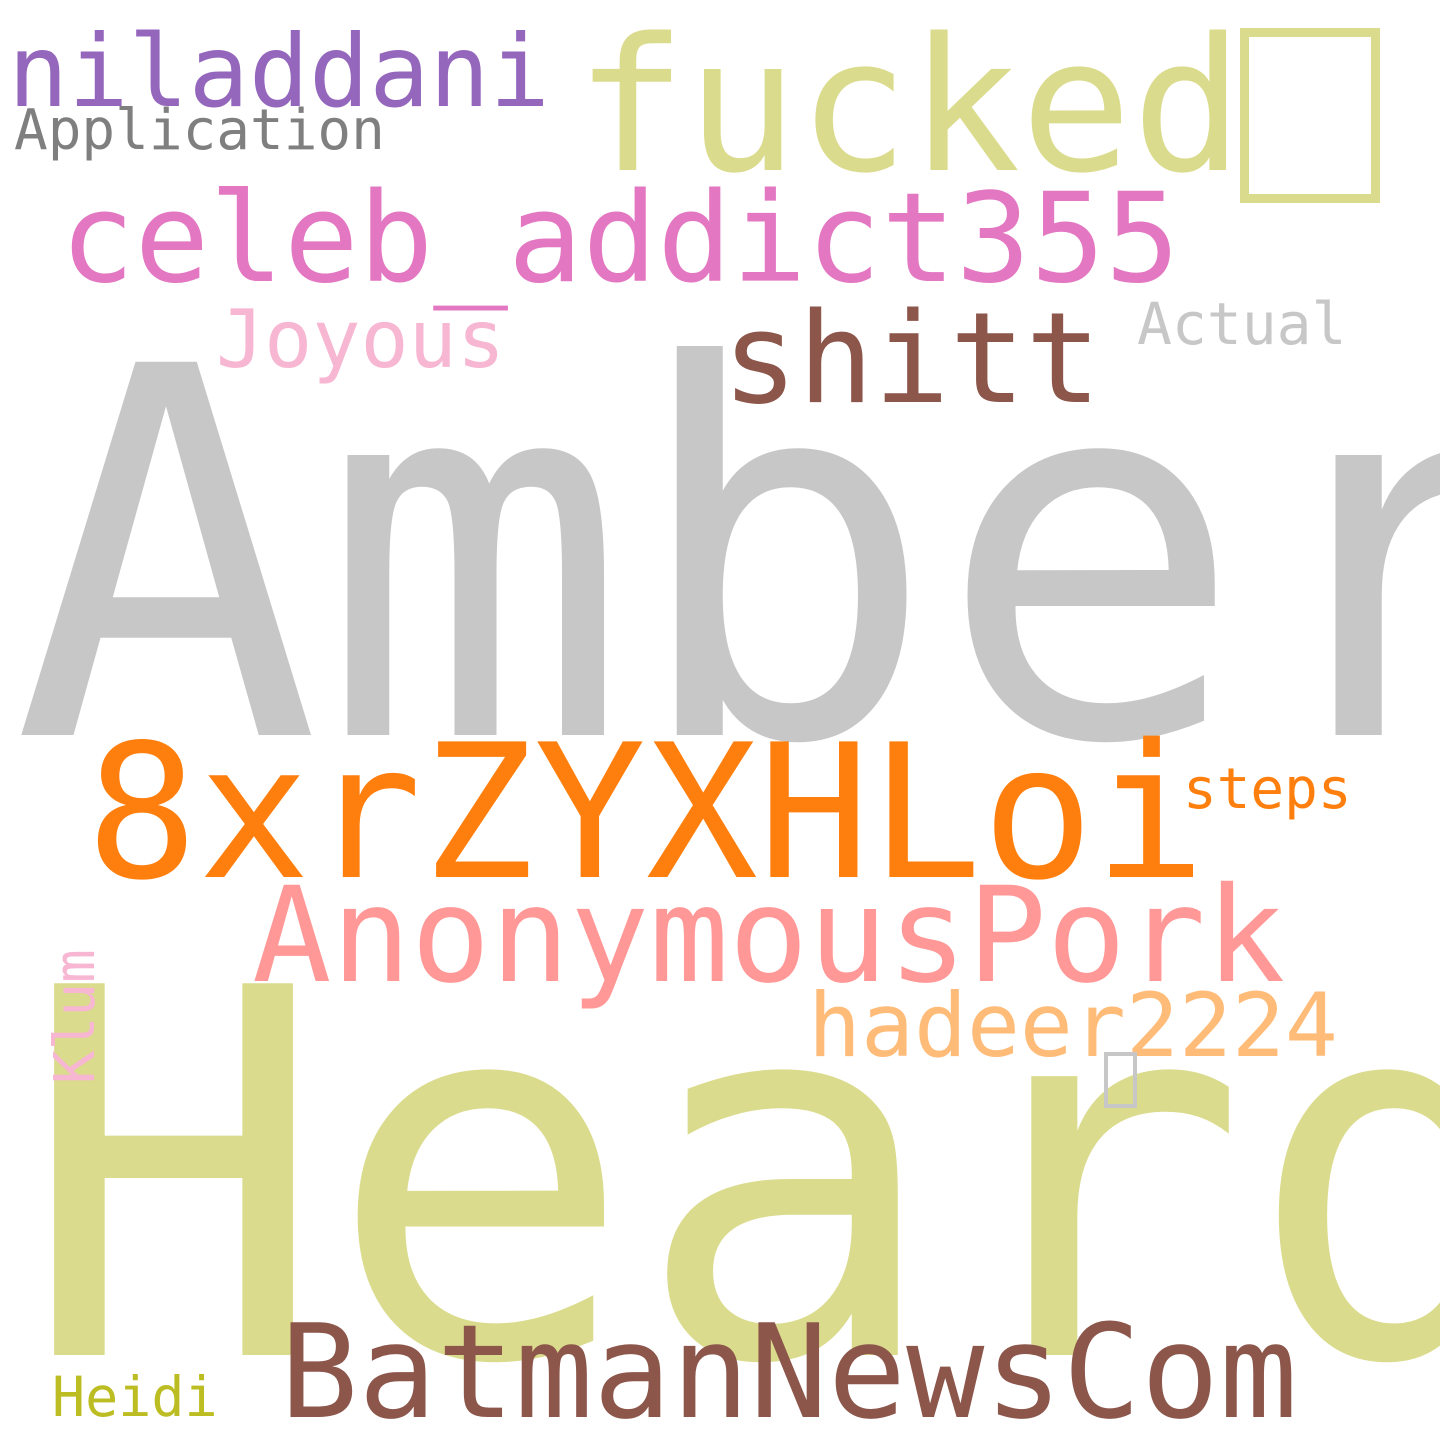 The height and width of the screenshot is (1440, 1440). What do you see at coordinates (1267, 789) in the screenshot?
I see `word-steps: steps` at bounding box center [1267, 789].